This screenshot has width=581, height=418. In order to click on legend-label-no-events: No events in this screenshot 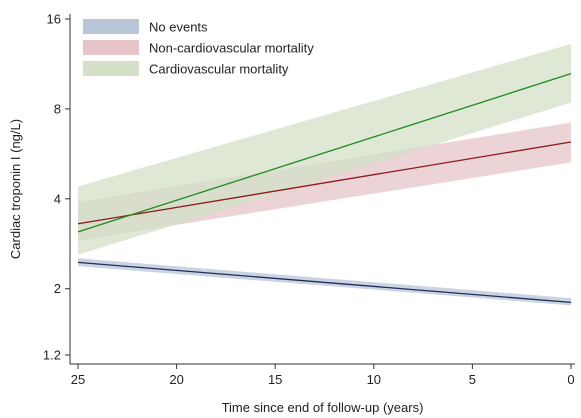, I will do `click(178, 27)`.